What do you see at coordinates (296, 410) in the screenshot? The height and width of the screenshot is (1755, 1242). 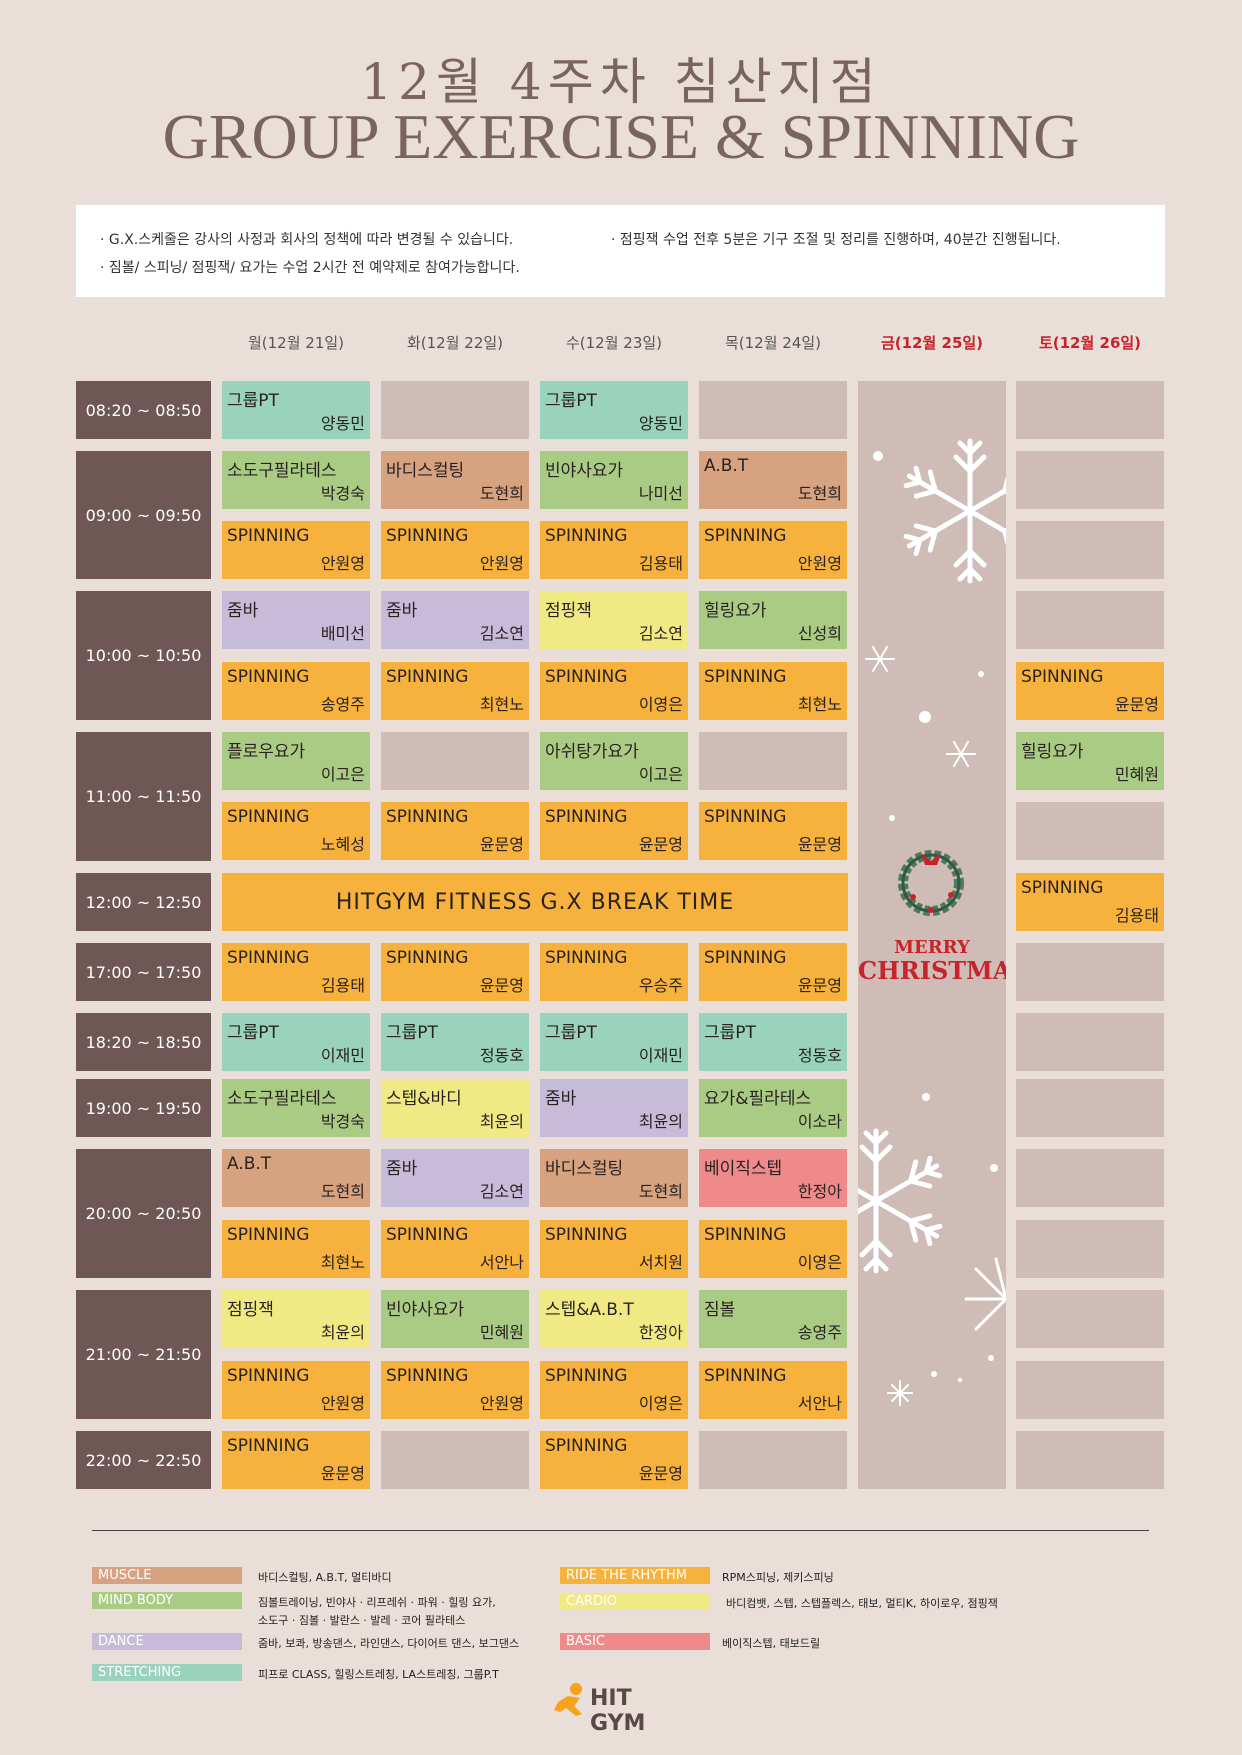 I see `class-cell: 그룹PT 양동민` at bounding box center [296, 410].